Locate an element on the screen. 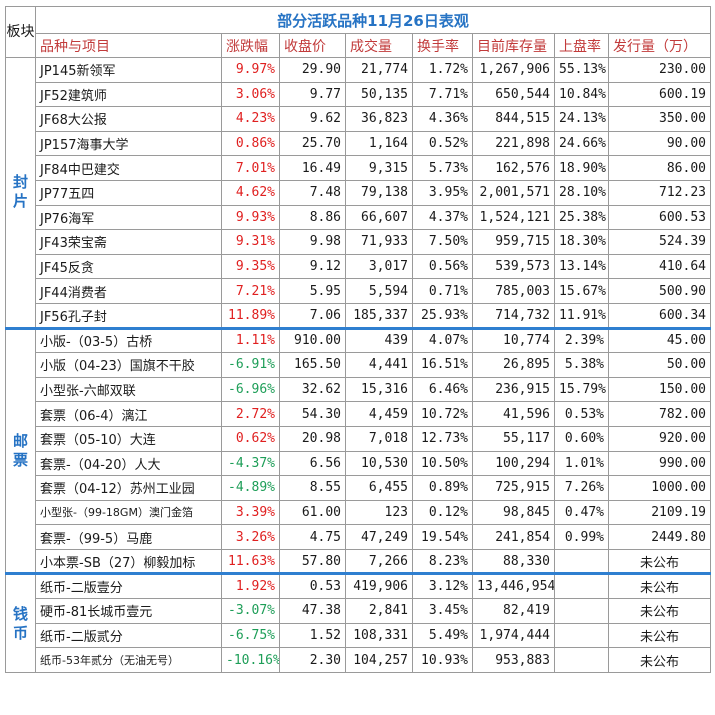 The height and width of the screenshot is (715, 715). cell-listing: 0.99% is located at coordinates (581, 537).